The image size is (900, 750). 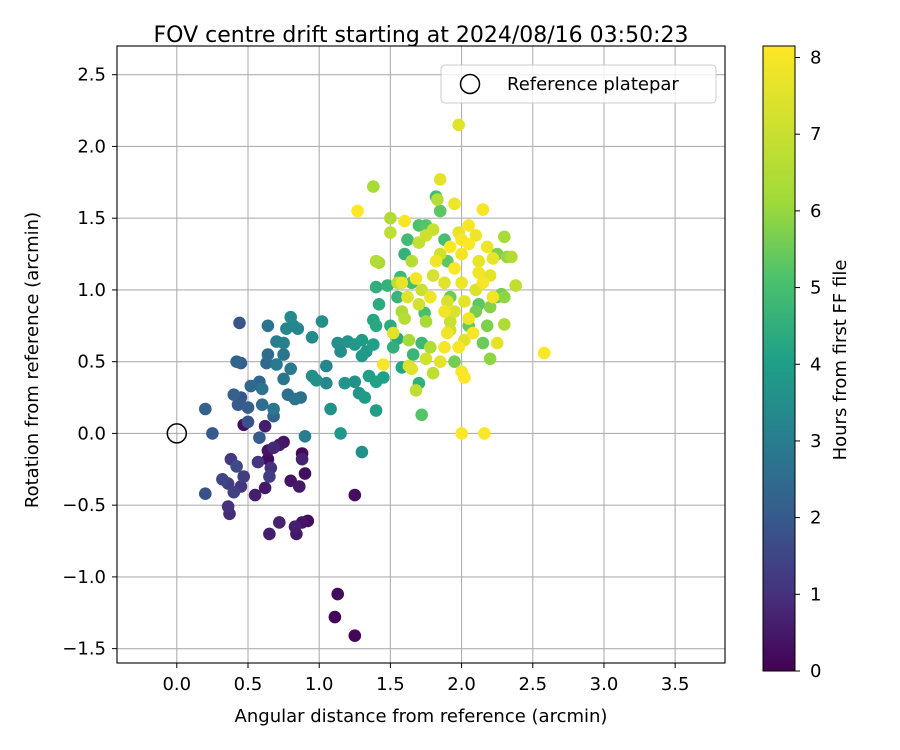 I want to click on legend: Reference platepar, so click(x=578, y=84).